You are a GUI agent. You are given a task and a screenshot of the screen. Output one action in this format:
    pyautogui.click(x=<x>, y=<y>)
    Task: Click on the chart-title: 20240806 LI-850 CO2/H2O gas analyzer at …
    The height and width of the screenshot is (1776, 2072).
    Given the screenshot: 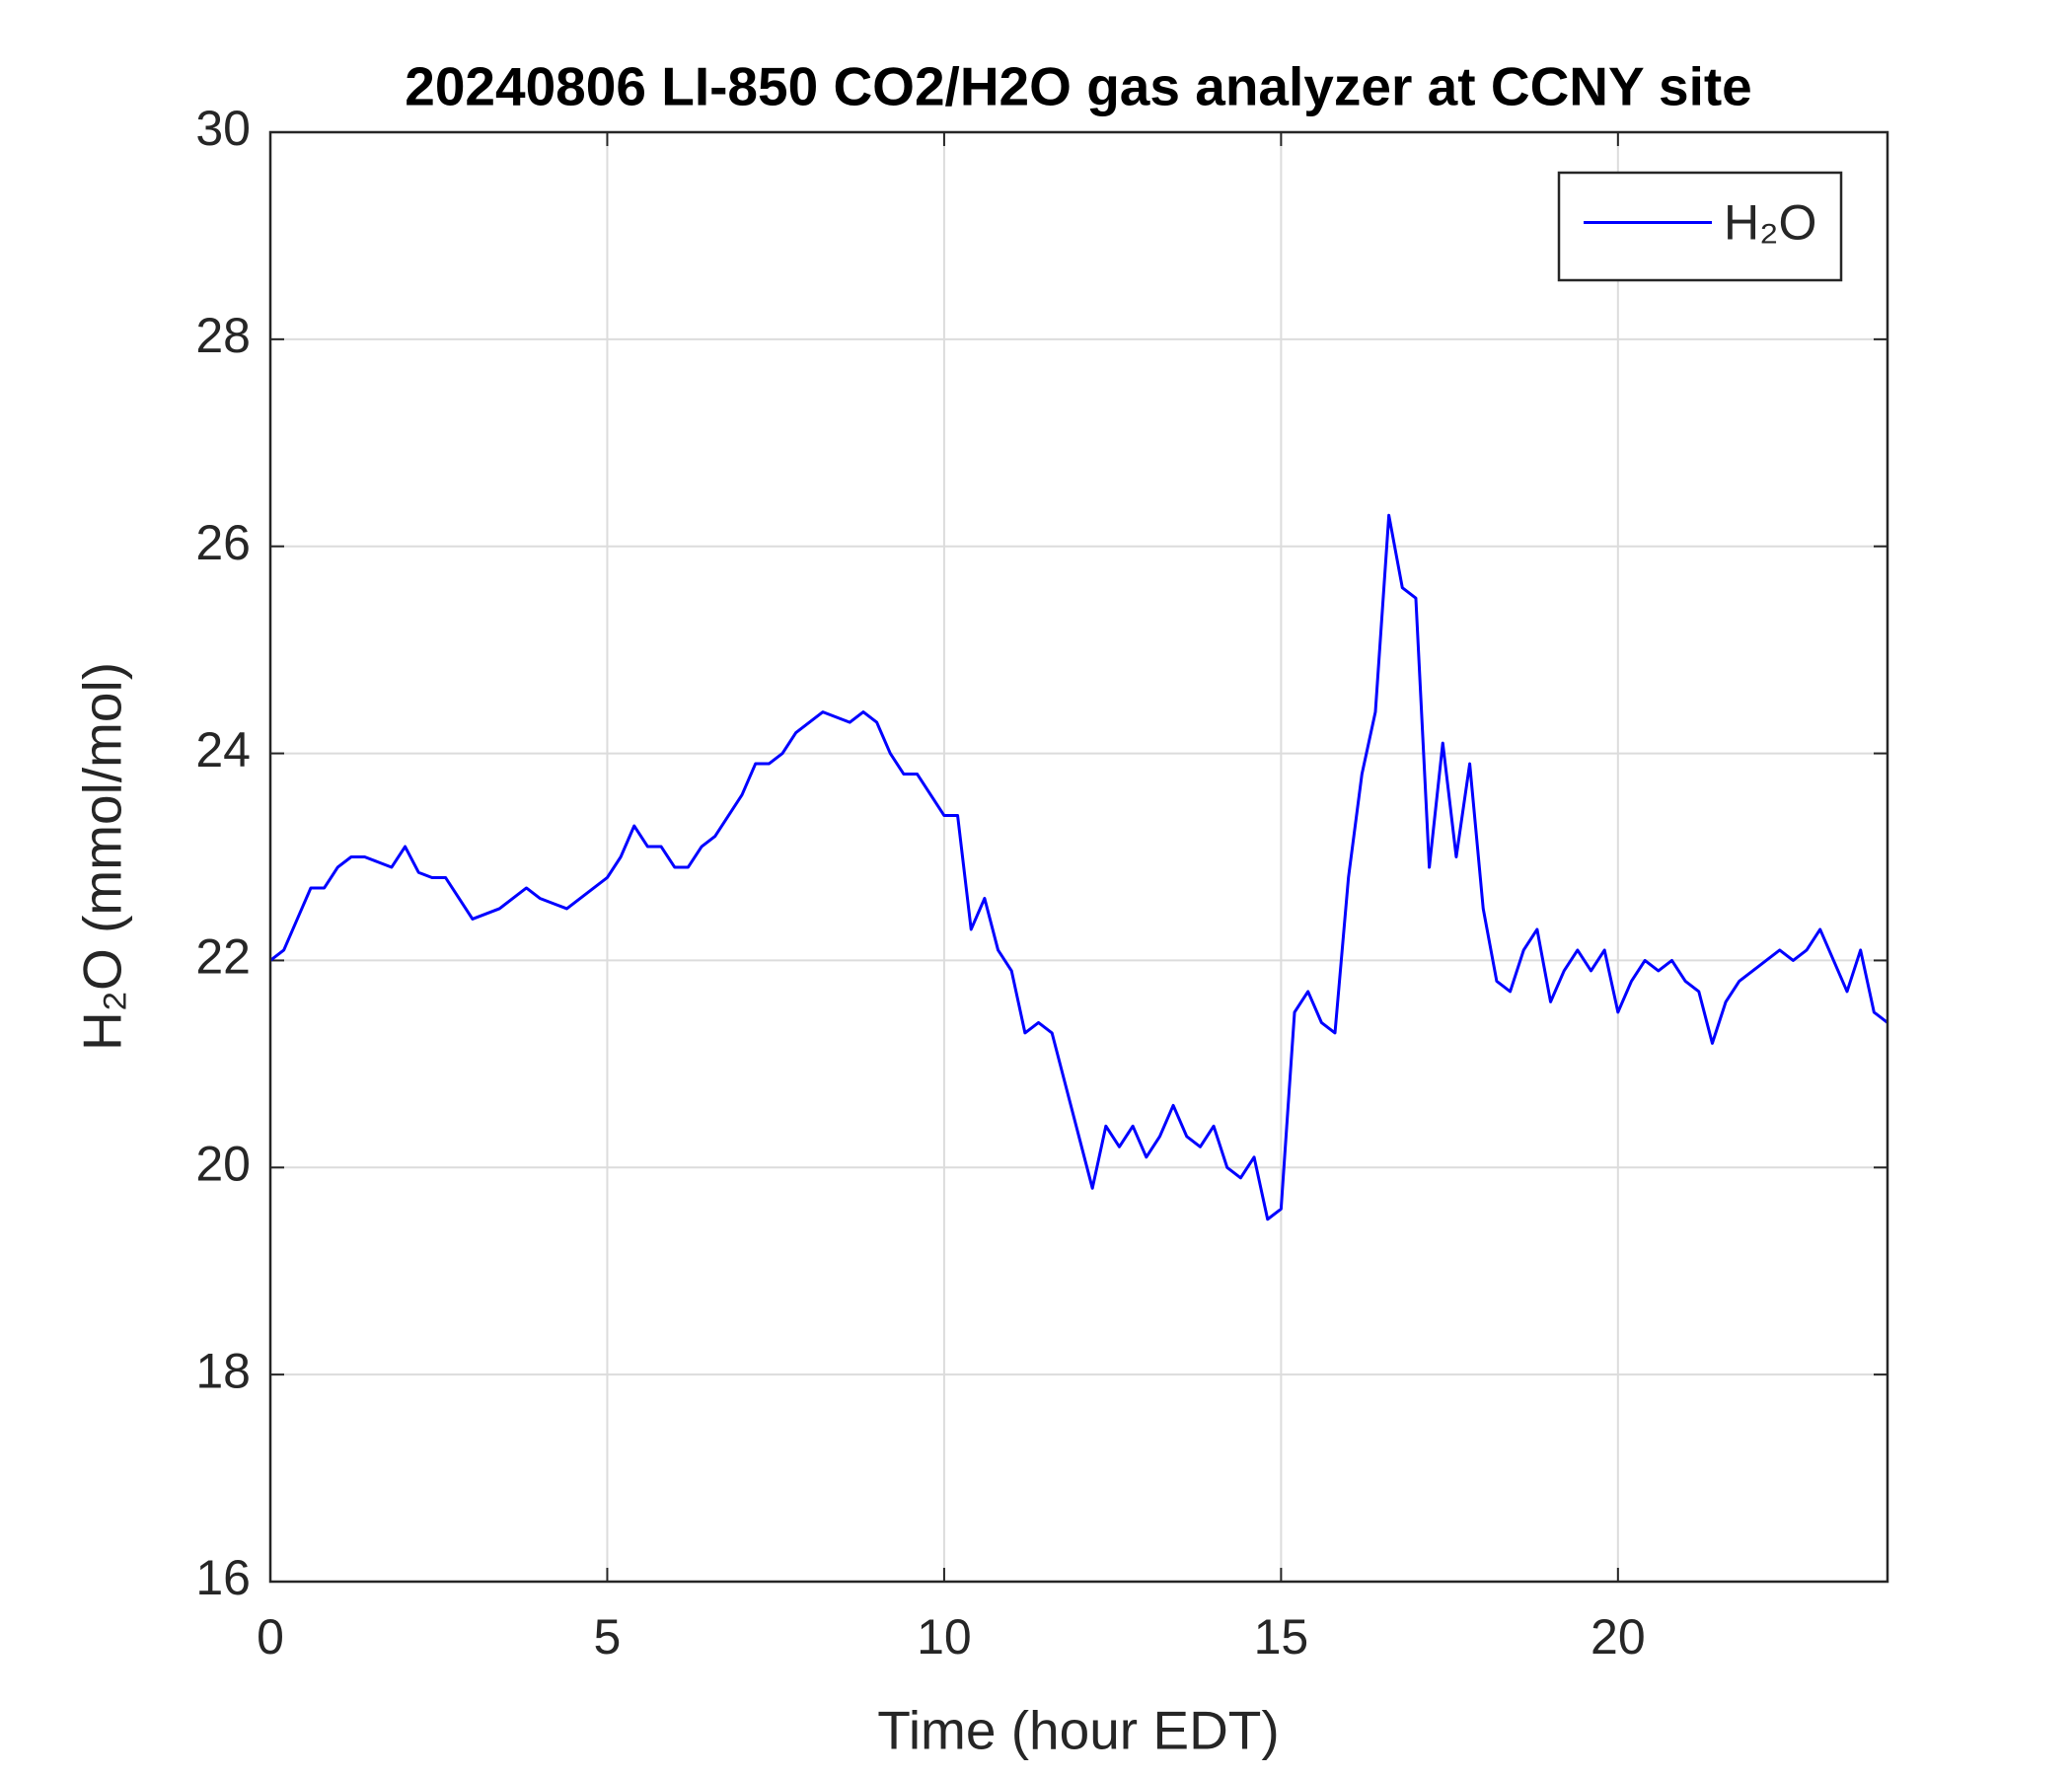 What is the action you would take?
    pyautogui.click(x=1078, y=86)
    